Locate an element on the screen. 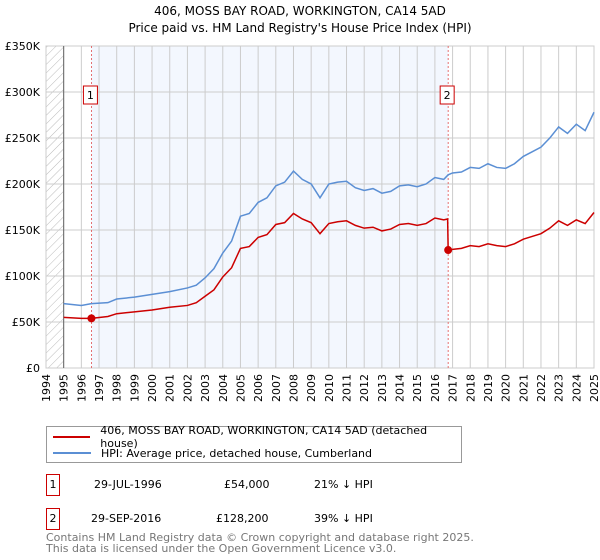 The height and width of the screenshot is (560, 600). x-tick-label: 2019 is located at coordinates (488, 388).